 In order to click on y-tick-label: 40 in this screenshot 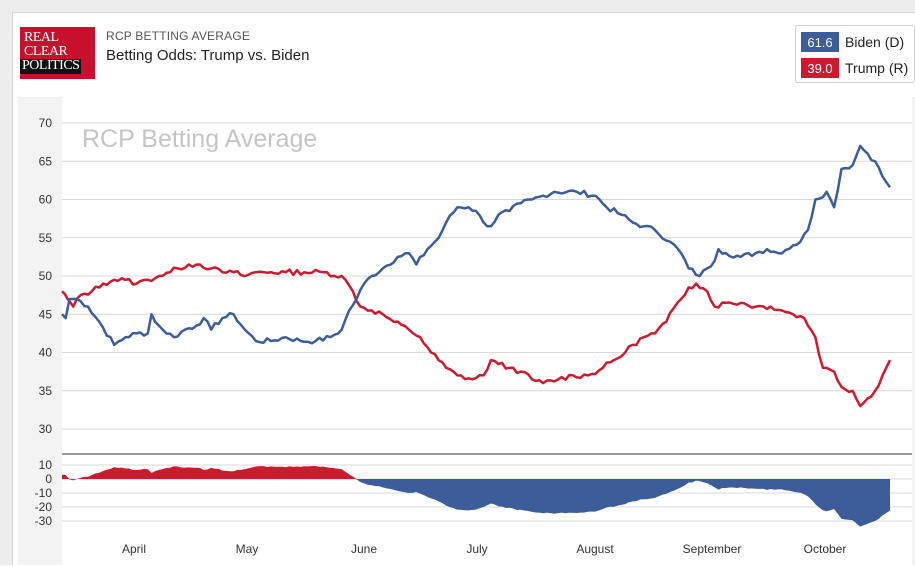, I will do `click(46, 353)`.